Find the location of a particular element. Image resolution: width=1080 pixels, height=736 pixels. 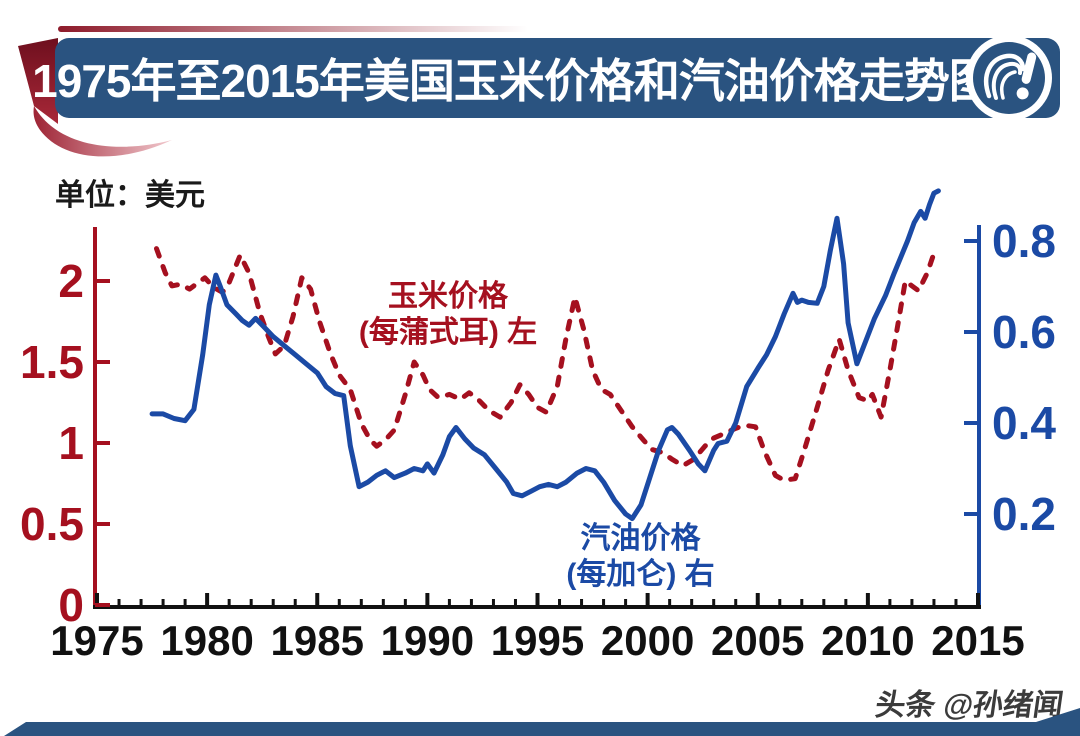

x-tick-label: 2005 is located at coordinates (757, 640).